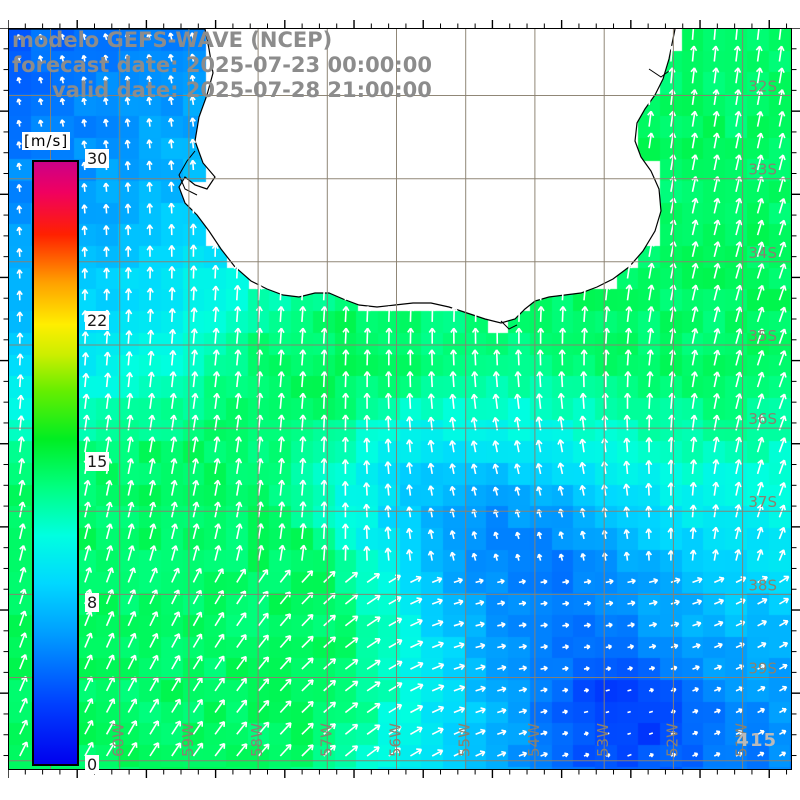 The image size is (800, 800). I want to click on colorbar-tick-15: 15, so click(97, 461).